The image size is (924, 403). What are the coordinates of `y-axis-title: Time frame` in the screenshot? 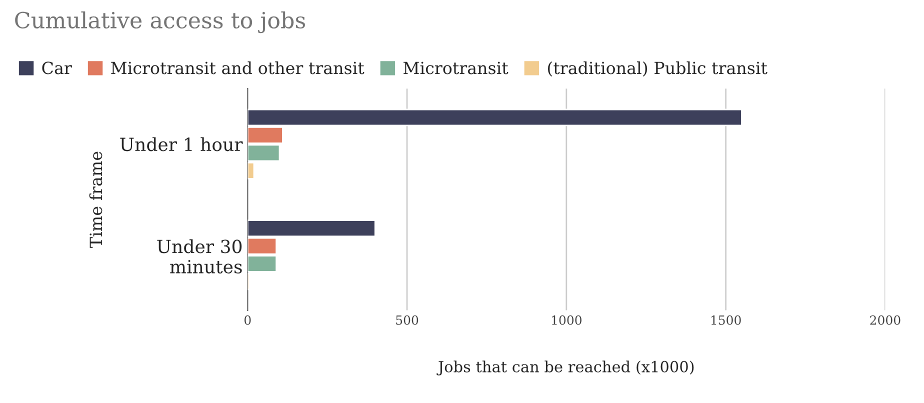 It's located at (95, 200).